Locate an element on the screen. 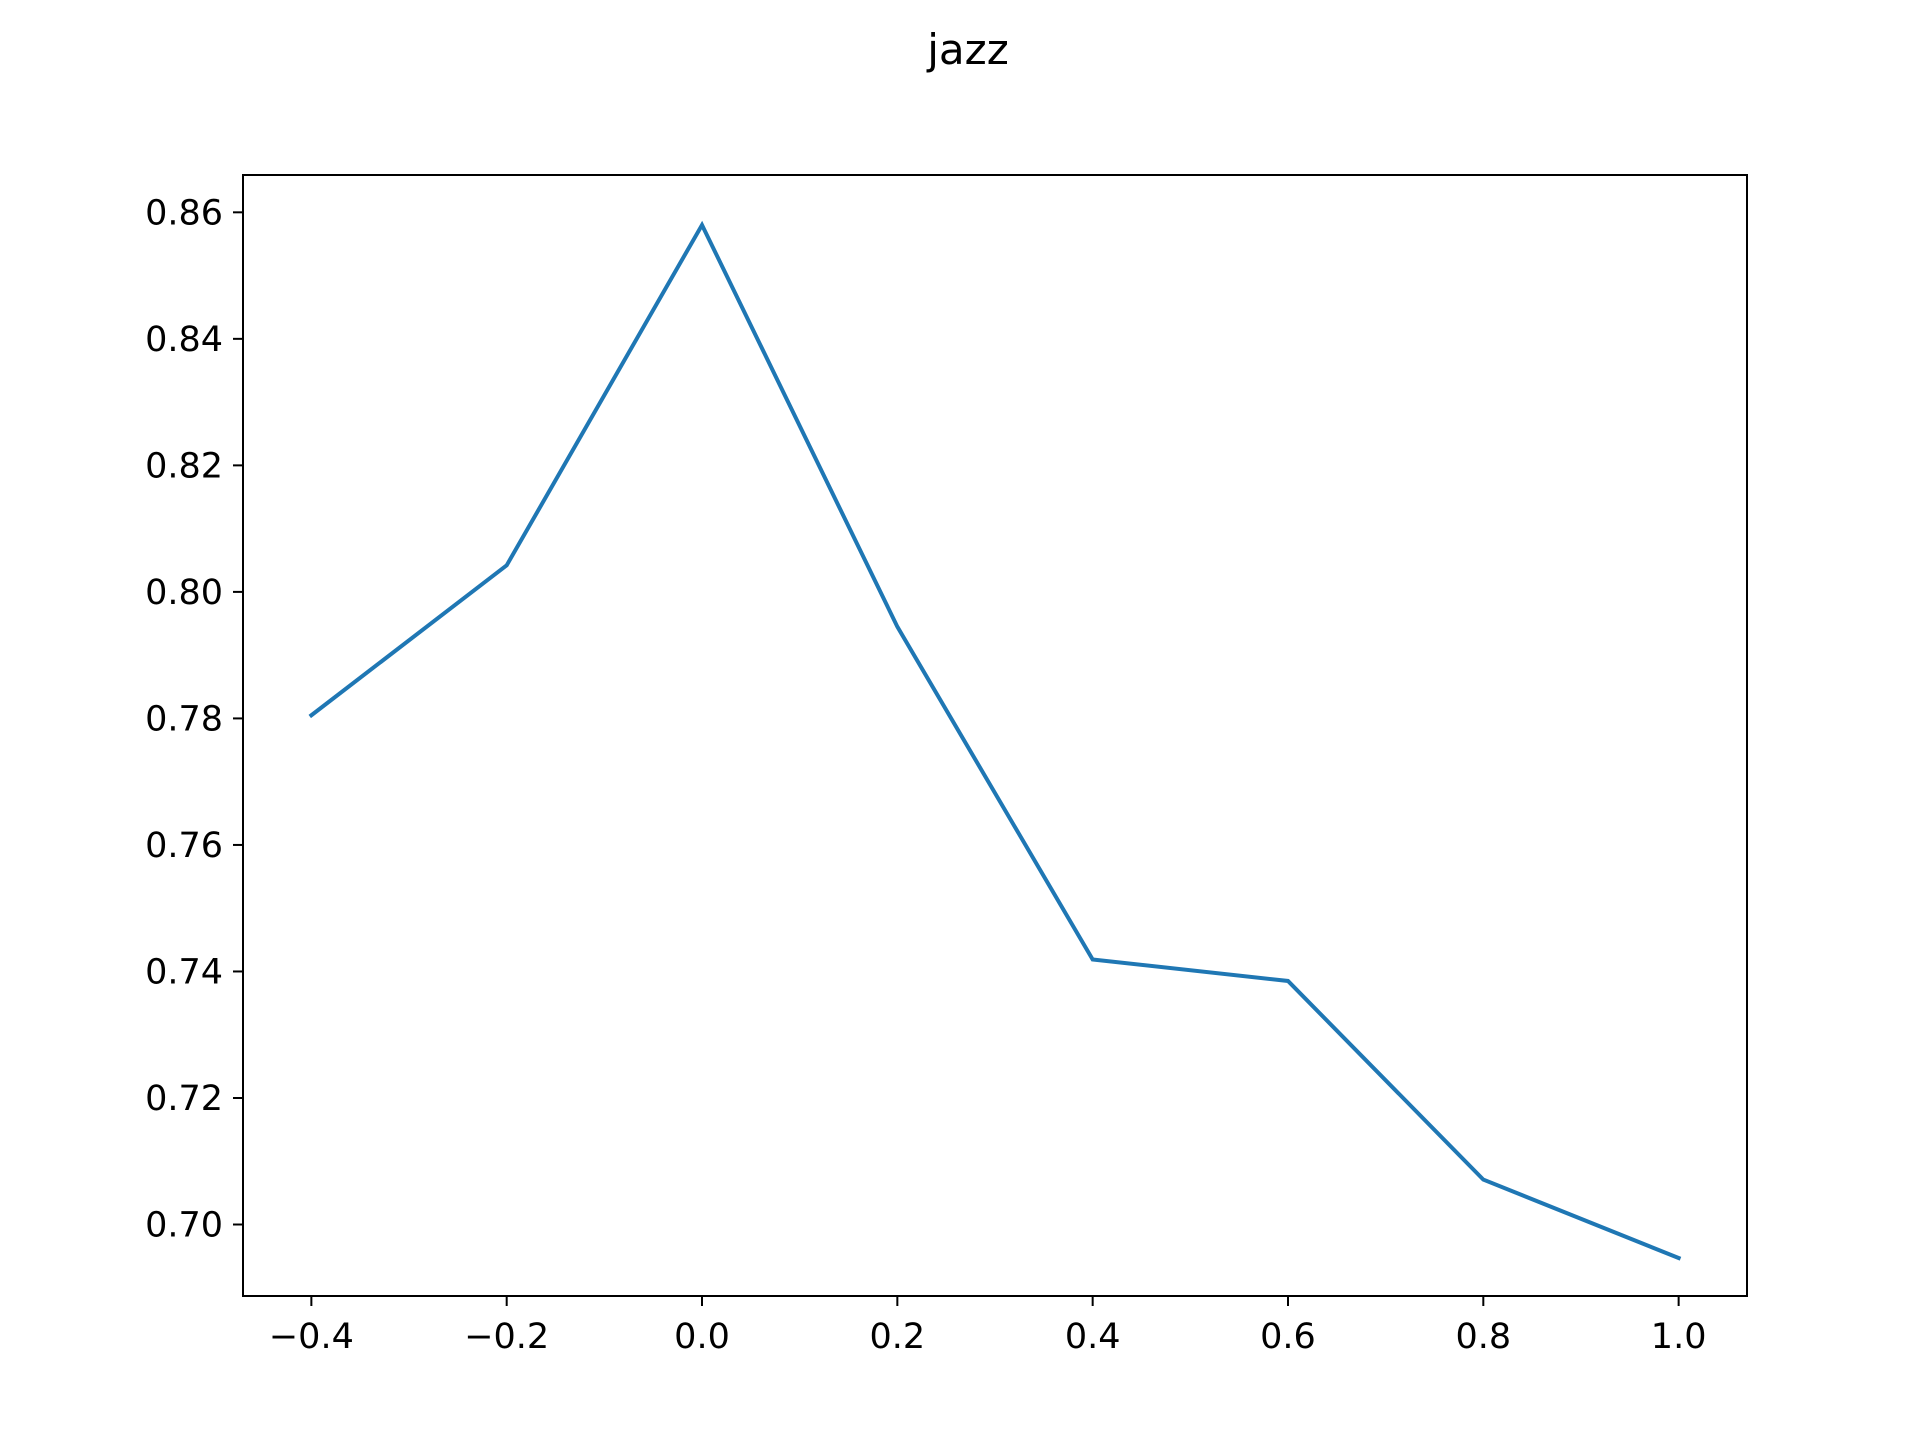  x-tick-label: −0.2 is located at coordinates (506, 1337).